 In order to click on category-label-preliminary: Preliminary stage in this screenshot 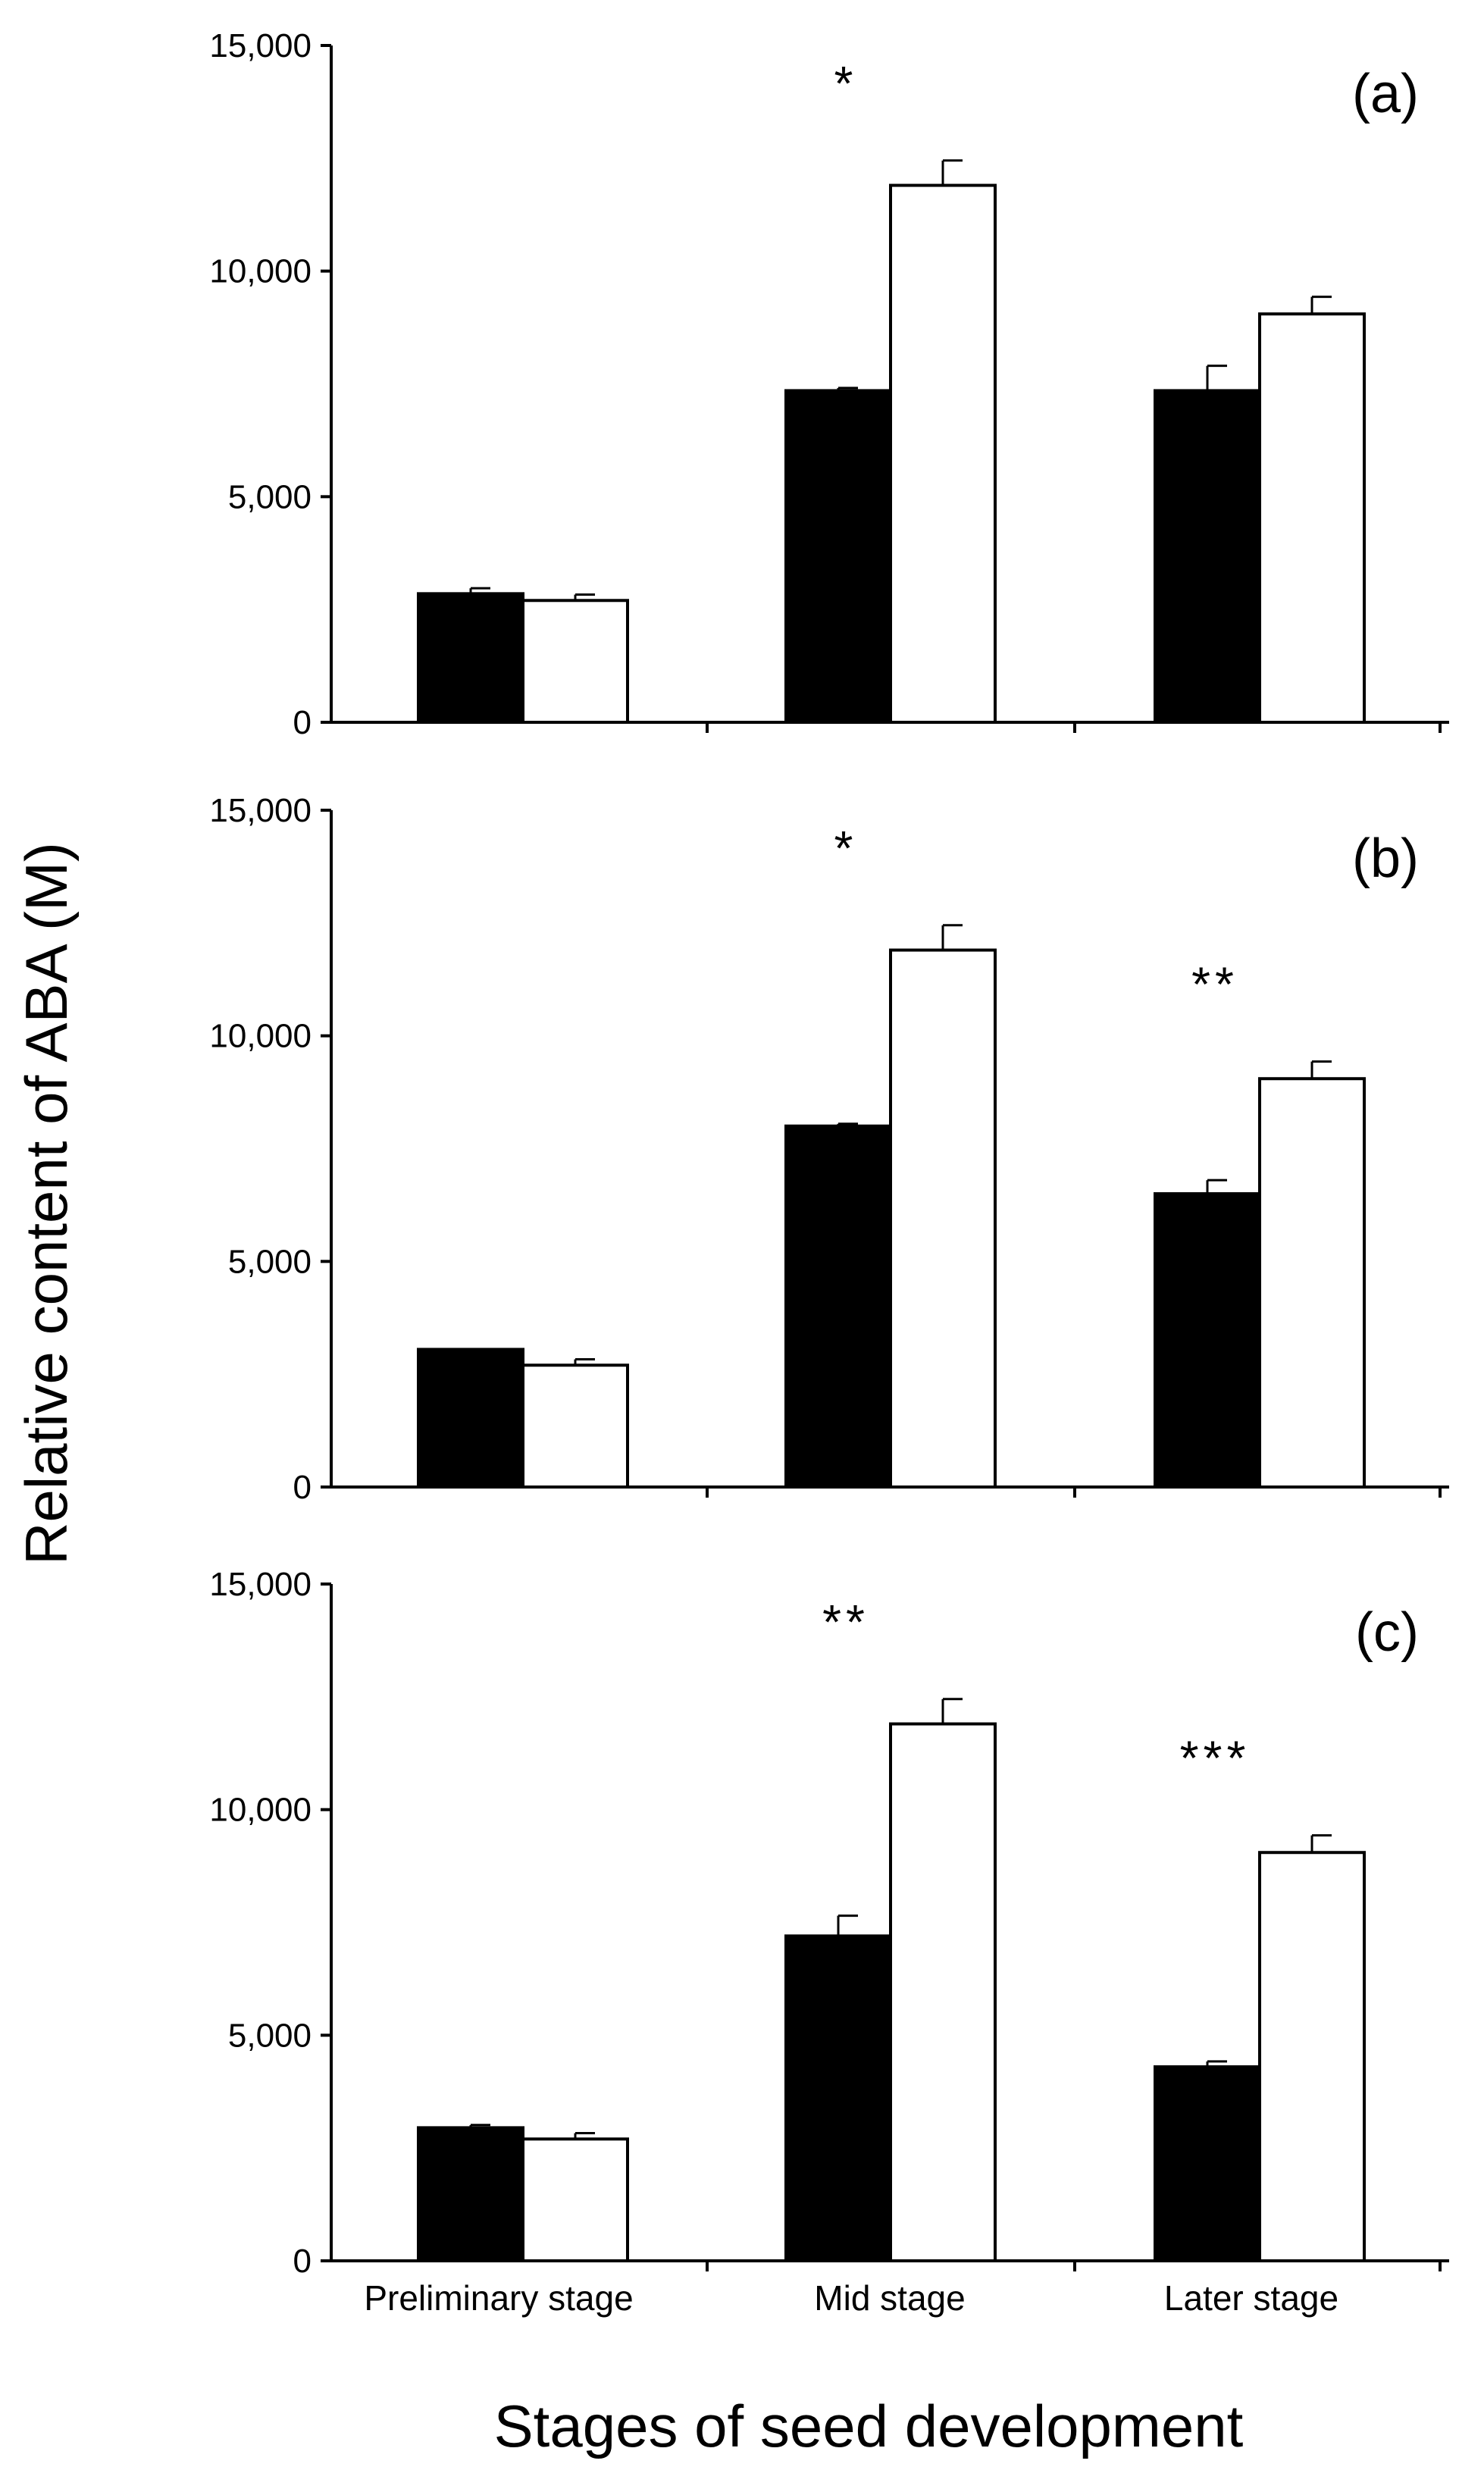, I will do `click(498, 2298)`.